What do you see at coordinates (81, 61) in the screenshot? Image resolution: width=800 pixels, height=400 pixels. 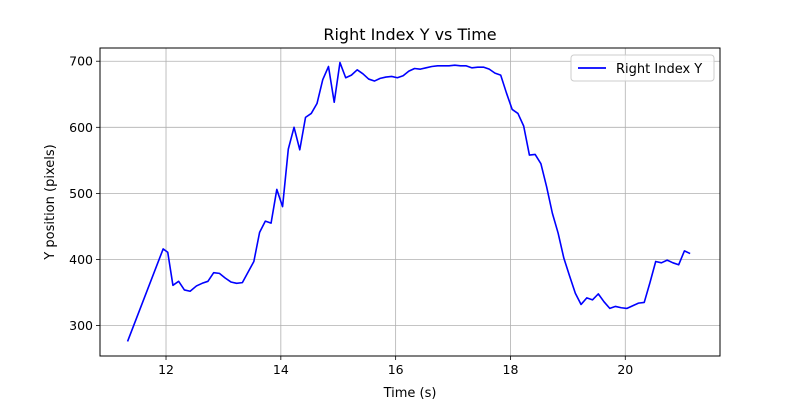 I see `y-tick-label: 700` at bounding box center [81, 61].